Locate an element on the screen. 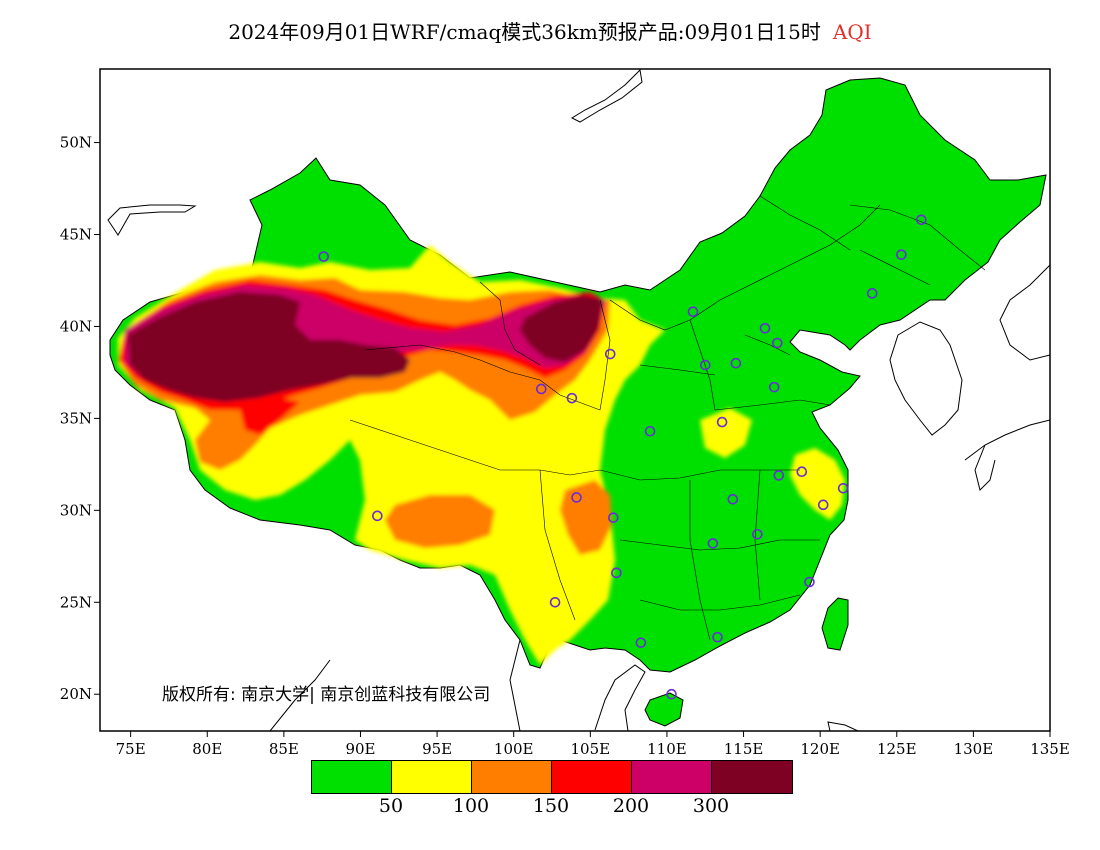  title-text: 2024年09月01日WRF/cmaq模式36km预报产品:09月01日15时 is located at coordinates (524, 32).